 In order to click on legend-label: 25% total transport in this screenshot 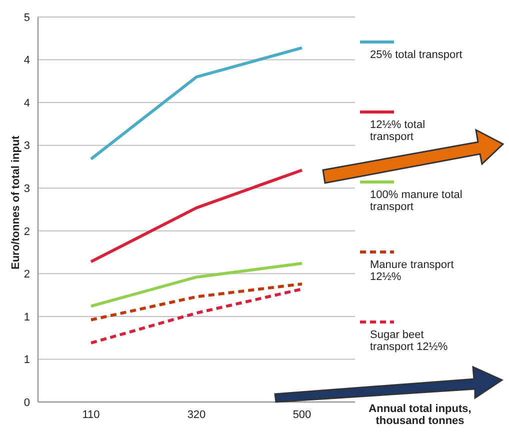, I will do `click(416, 55)`.